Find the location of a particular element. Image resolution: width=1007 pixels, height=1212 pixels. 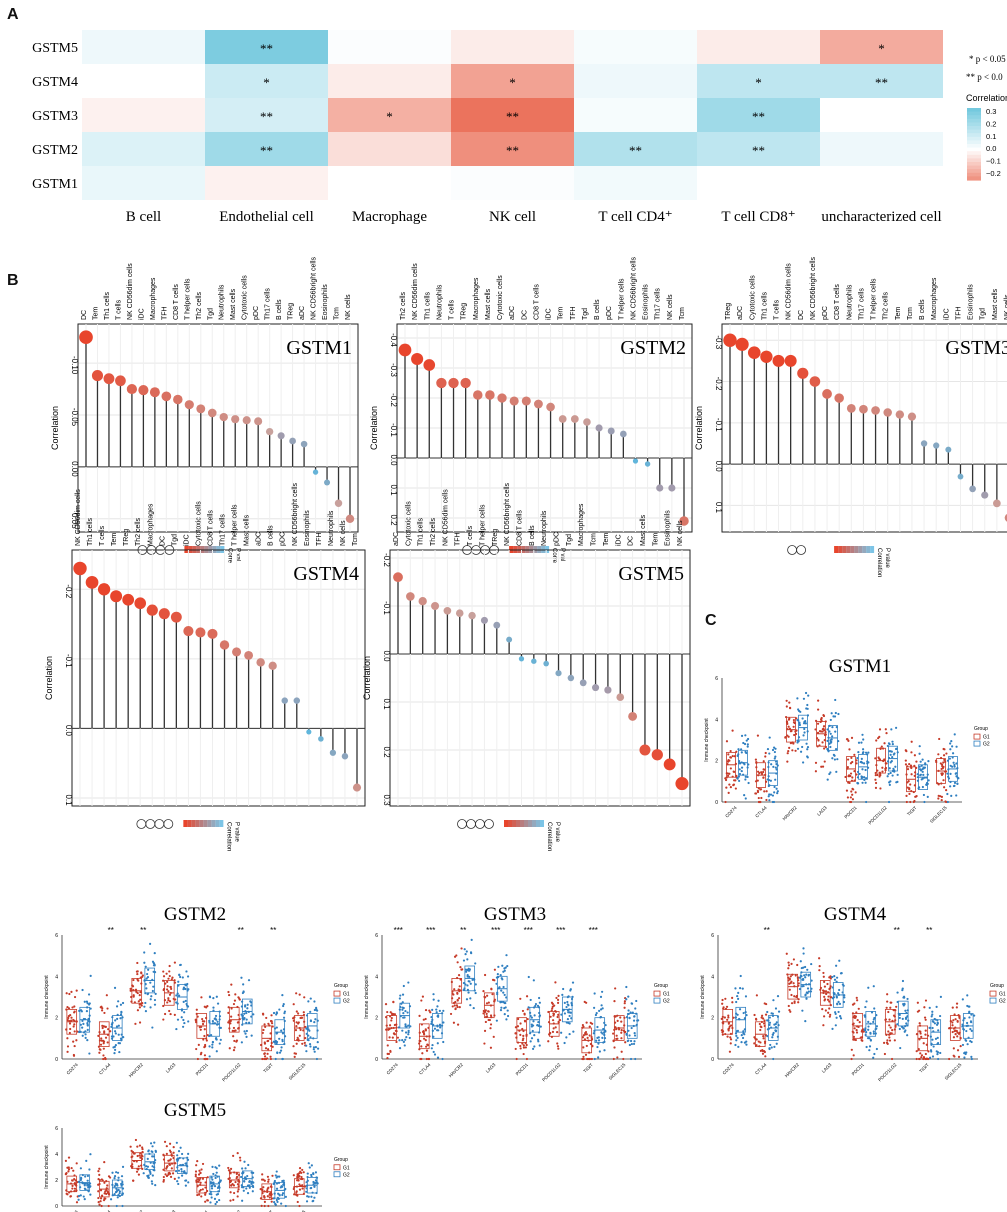

lollipop-category-label: CD8 T cells is located at coordinates (536, 302).